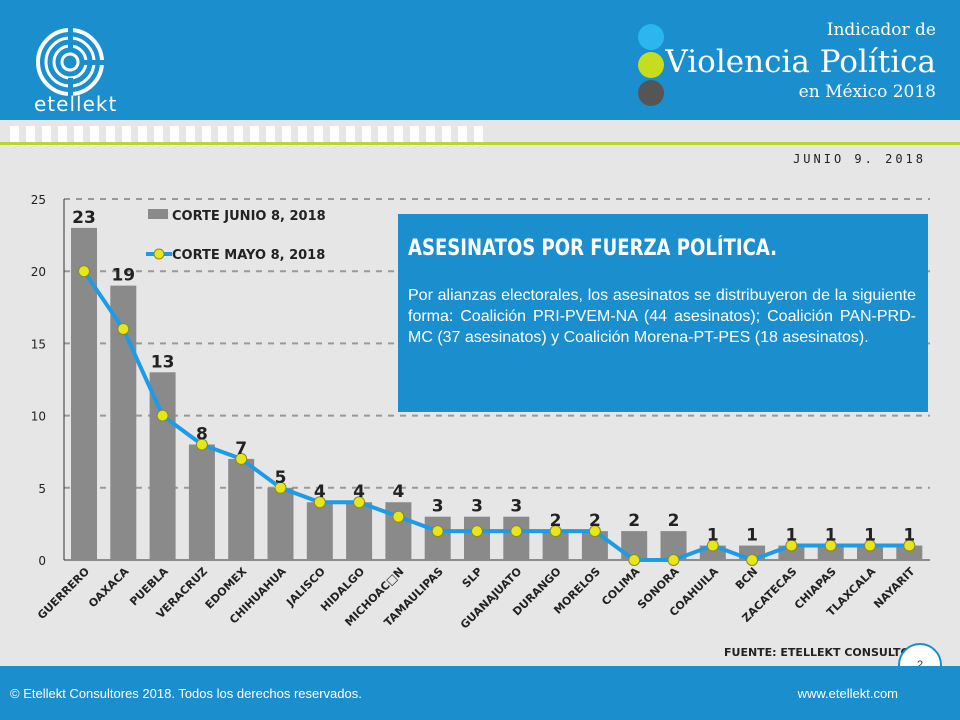 This screenshot has height=720, width=960. What do you see at coordinates (746, 578) in the screenshot?
I see `x-tick-label: BCN` at bounding box center [746, 578].